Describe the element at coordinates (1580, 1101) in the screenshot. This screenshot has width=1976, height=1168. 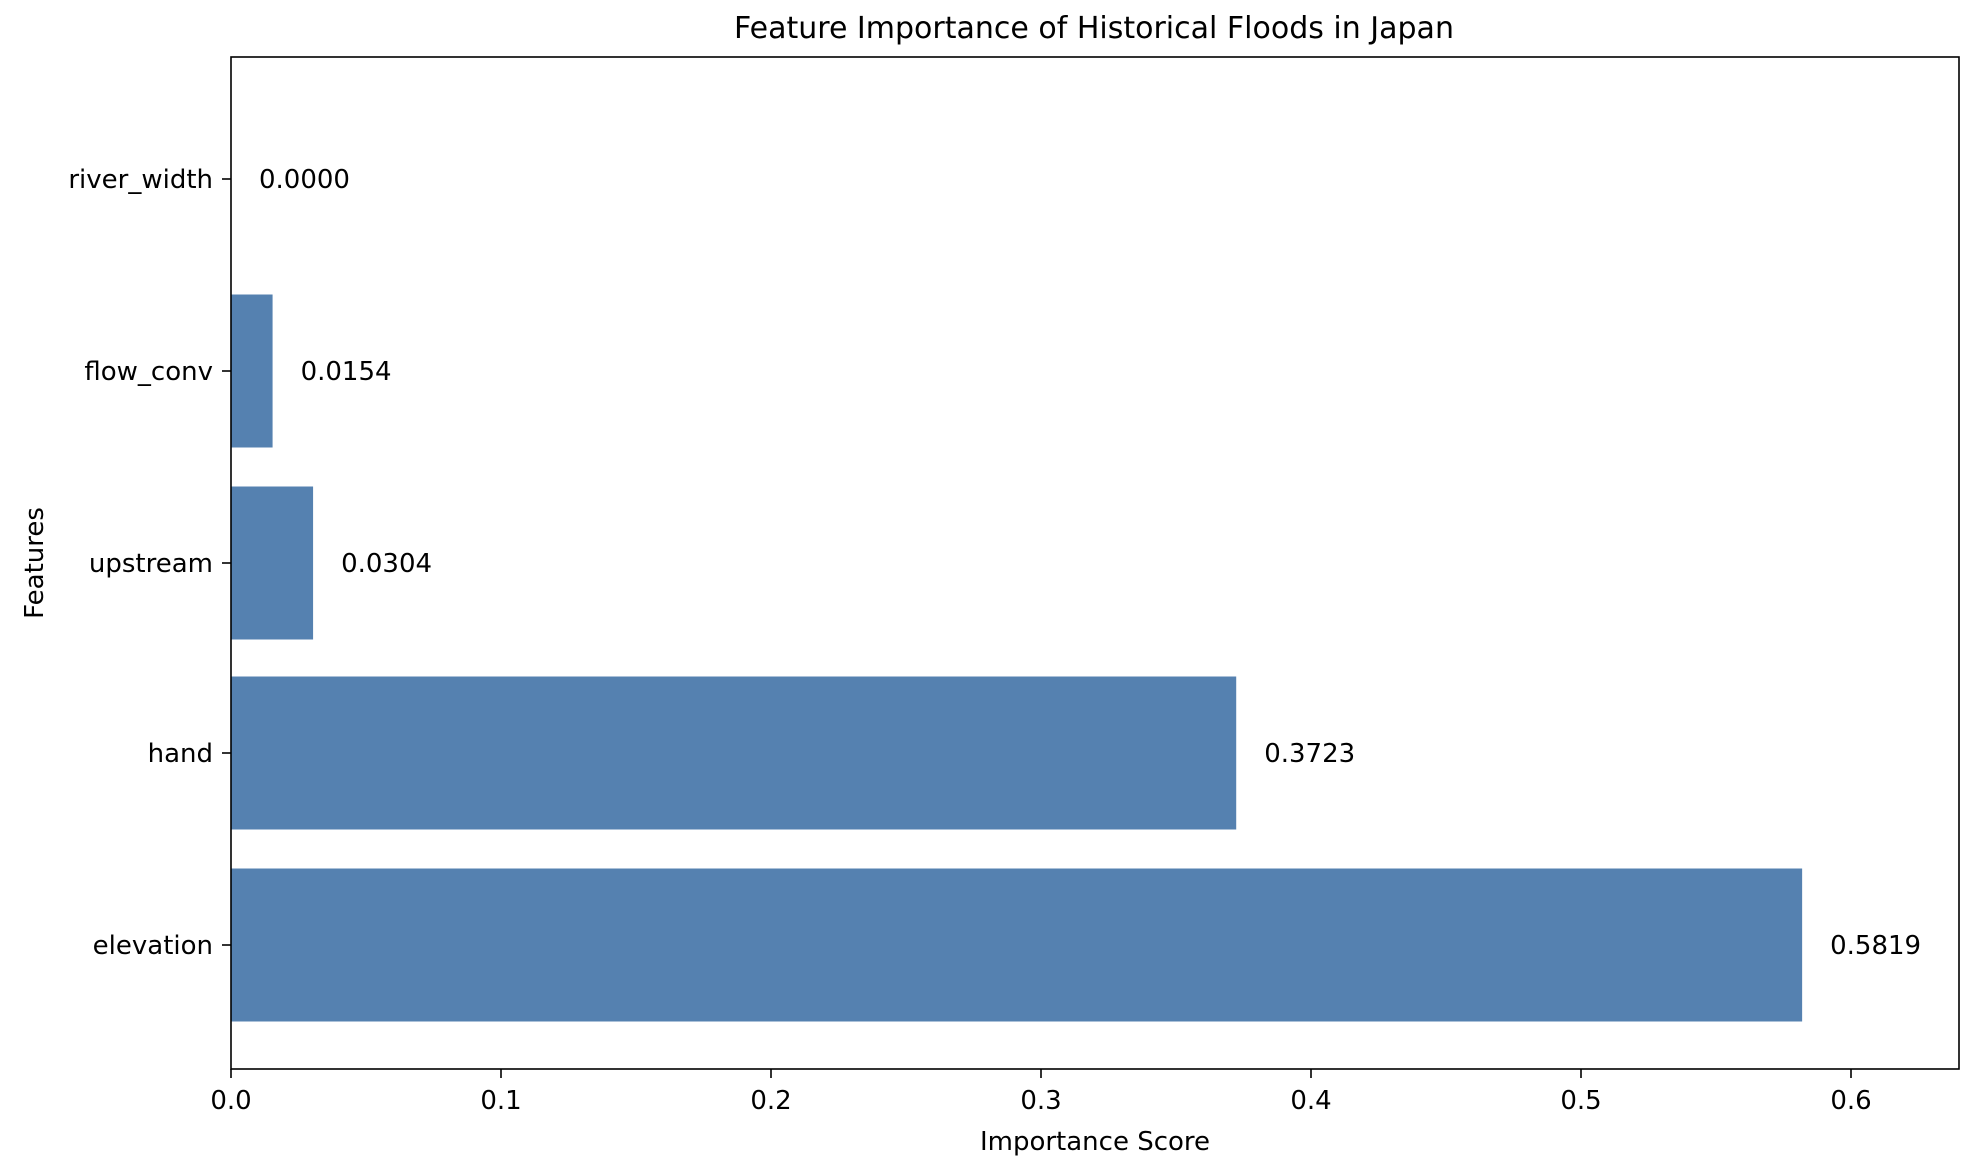
I see `x-tick-label-5: 0.5` at that location.